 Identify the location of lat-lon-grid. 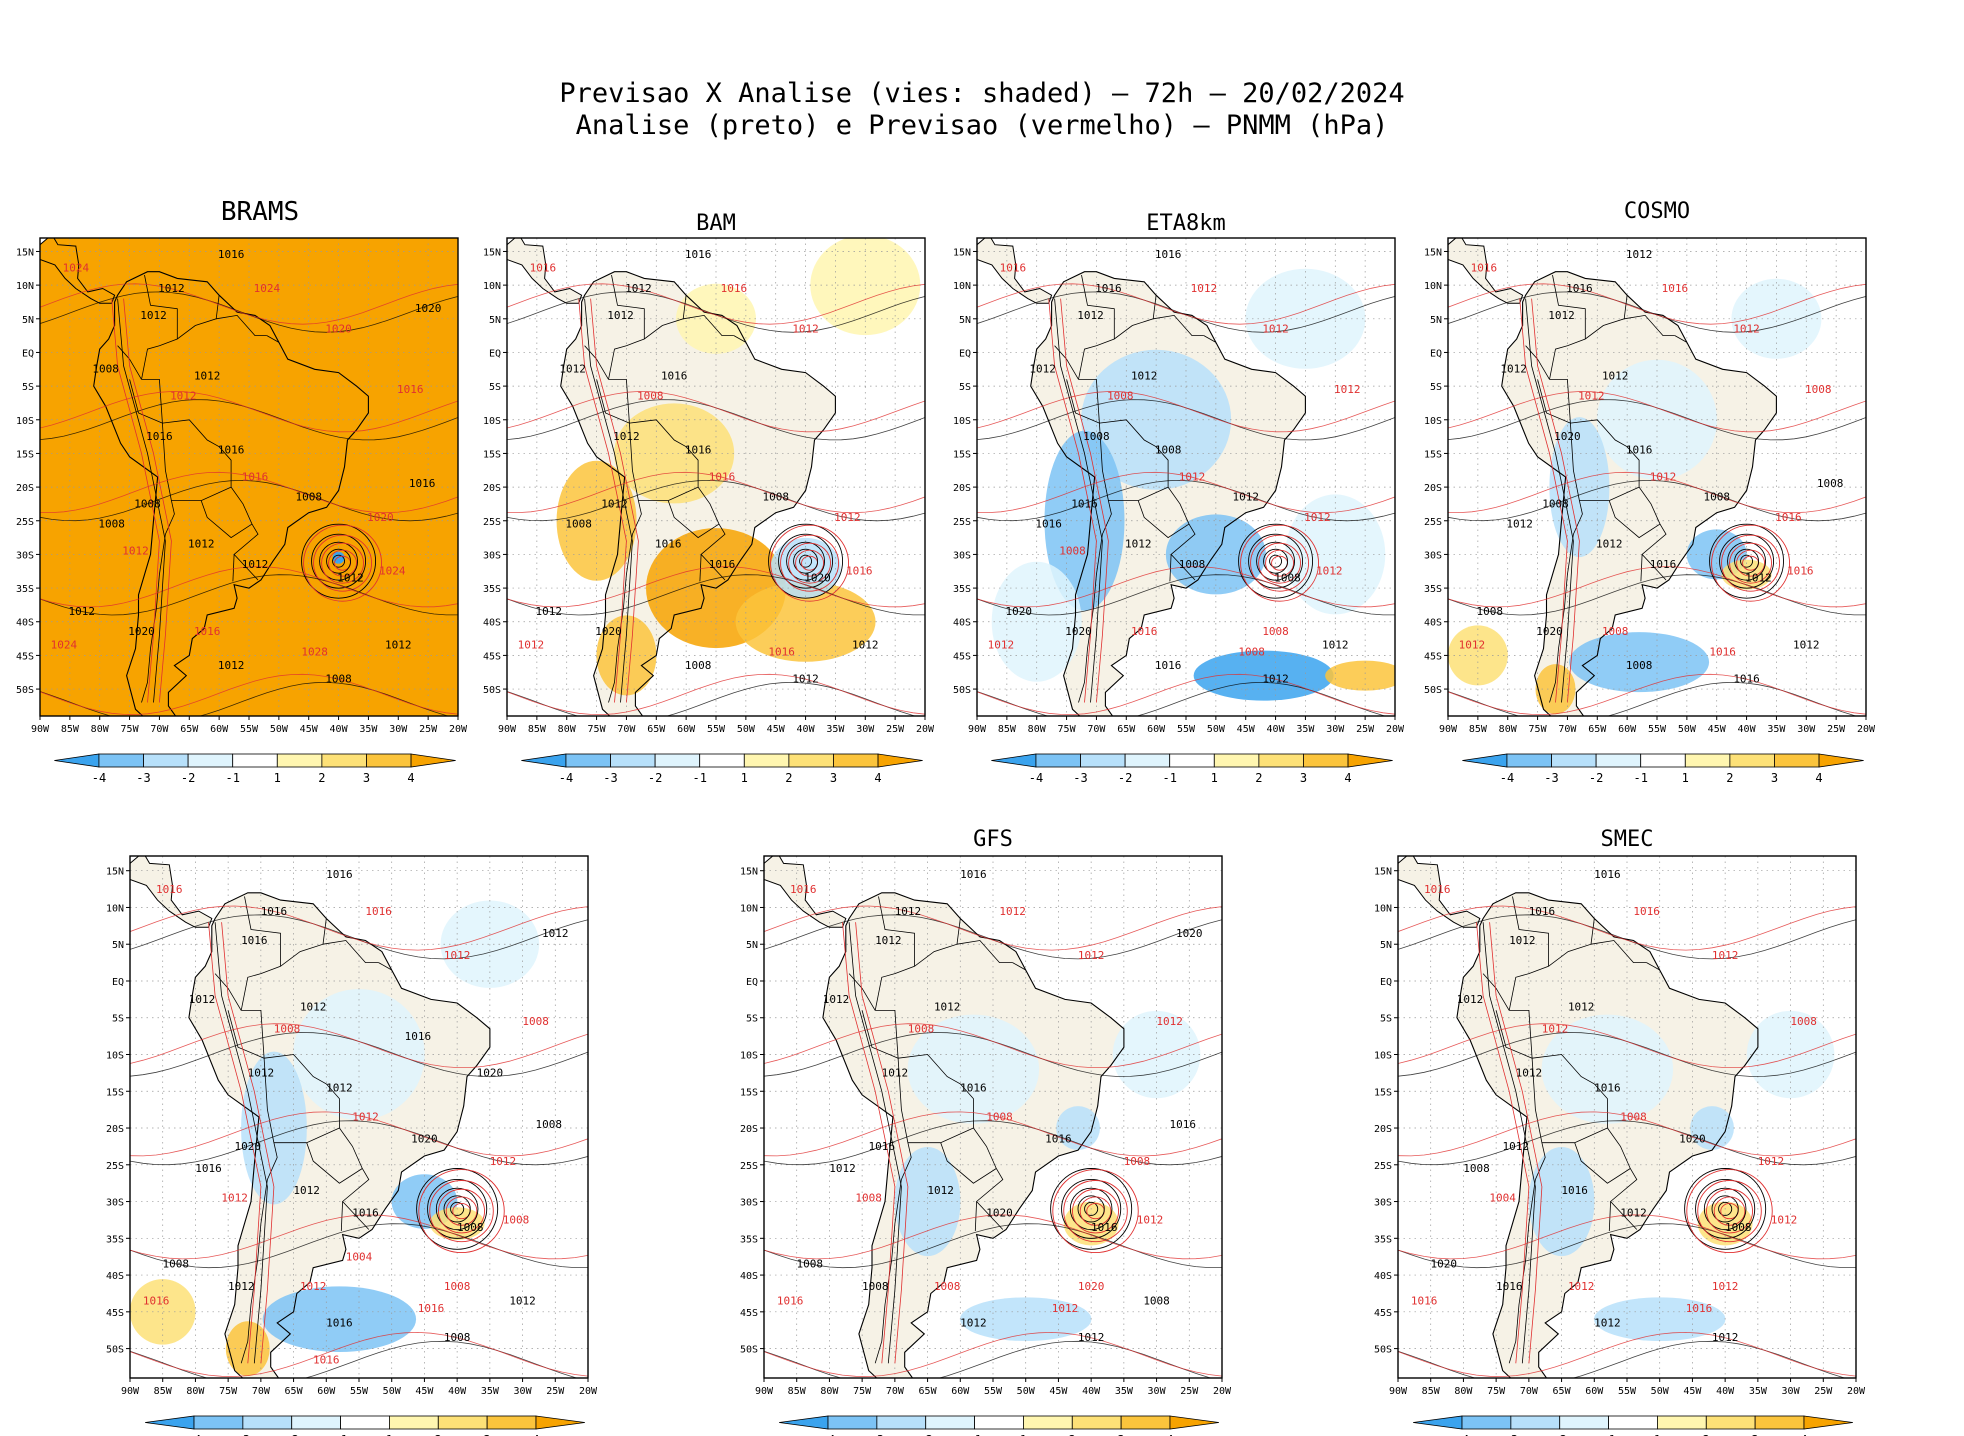
(716, 477).